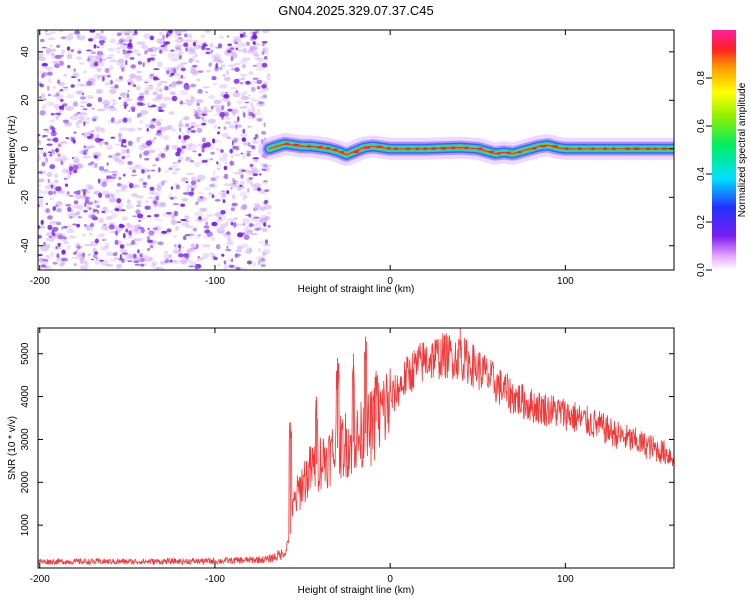 Image resolution: width=750 pixels, height=600 pixels. I want to click on snr-x-label: Height of straight line (km), so click(356, 590).